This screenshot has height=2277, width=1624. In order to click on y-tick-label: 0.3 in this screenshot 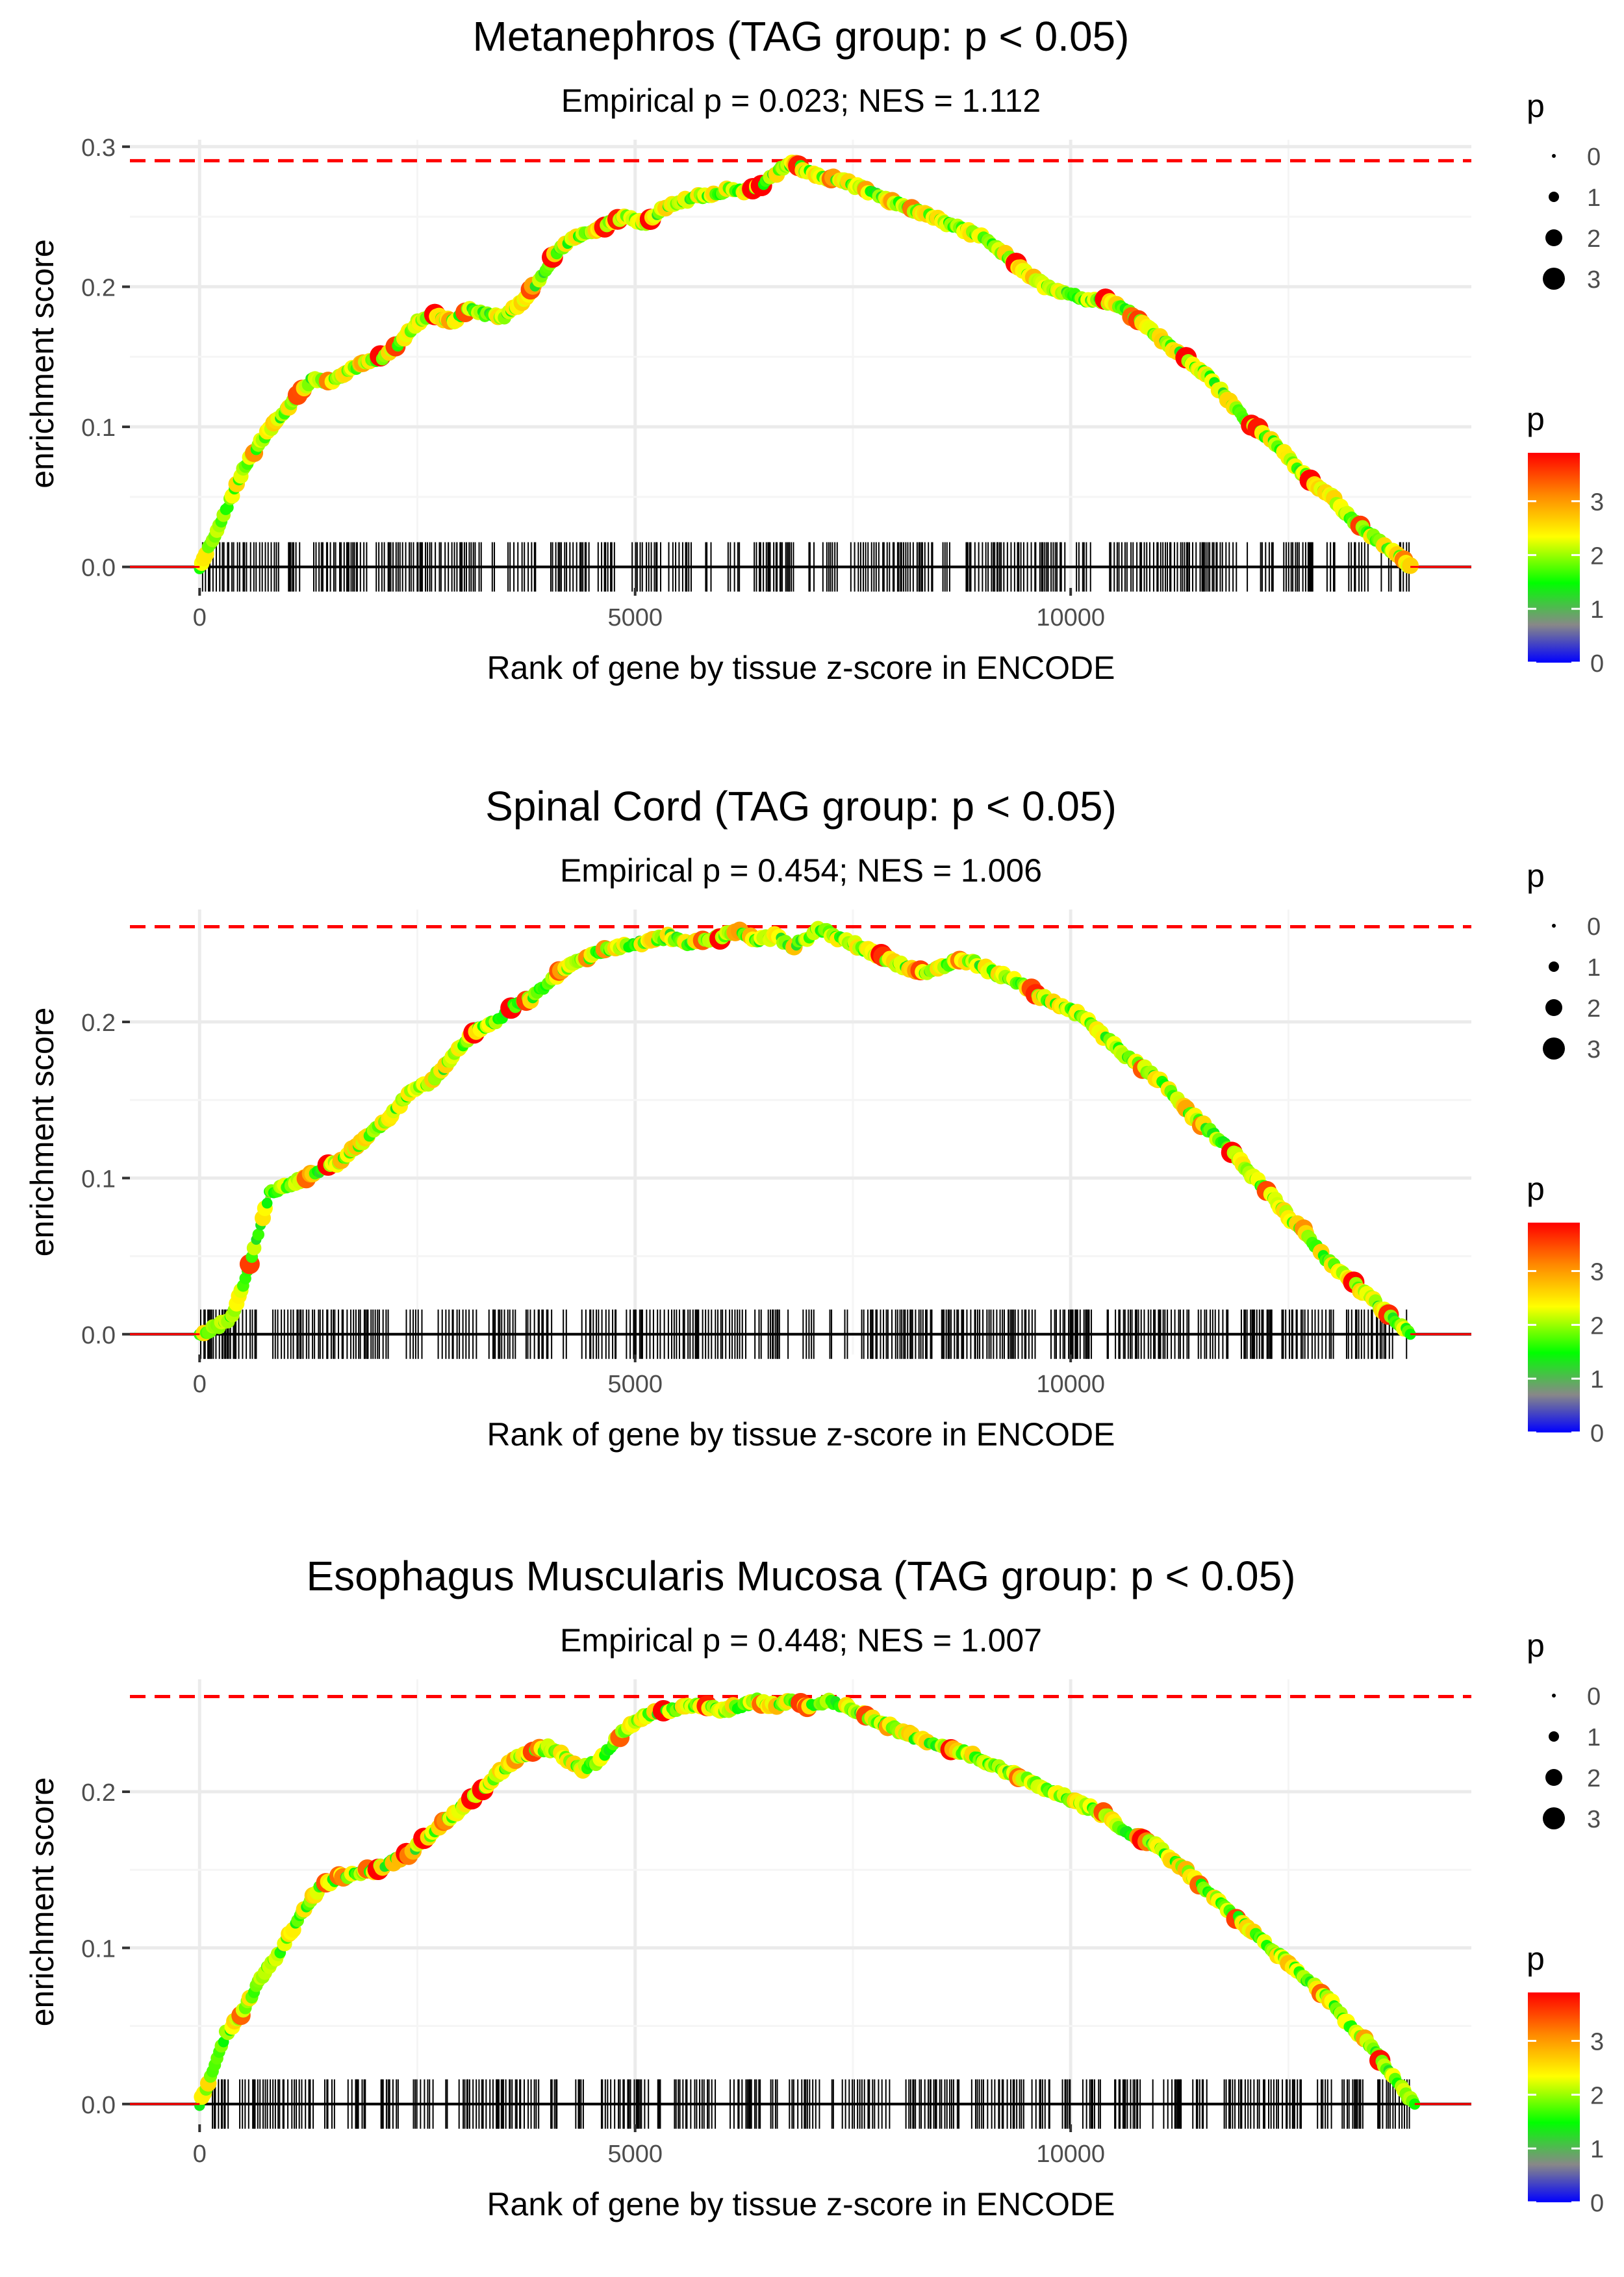, I will do `click(98, 148)`.